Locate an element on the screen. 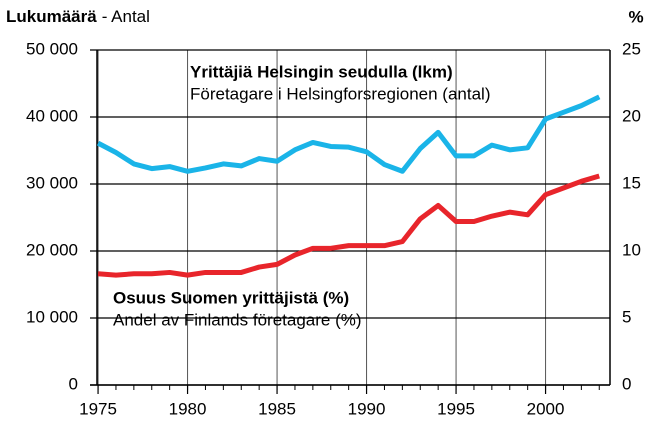  y-tick-label: 40 000 is located at coordinates (52, 115).